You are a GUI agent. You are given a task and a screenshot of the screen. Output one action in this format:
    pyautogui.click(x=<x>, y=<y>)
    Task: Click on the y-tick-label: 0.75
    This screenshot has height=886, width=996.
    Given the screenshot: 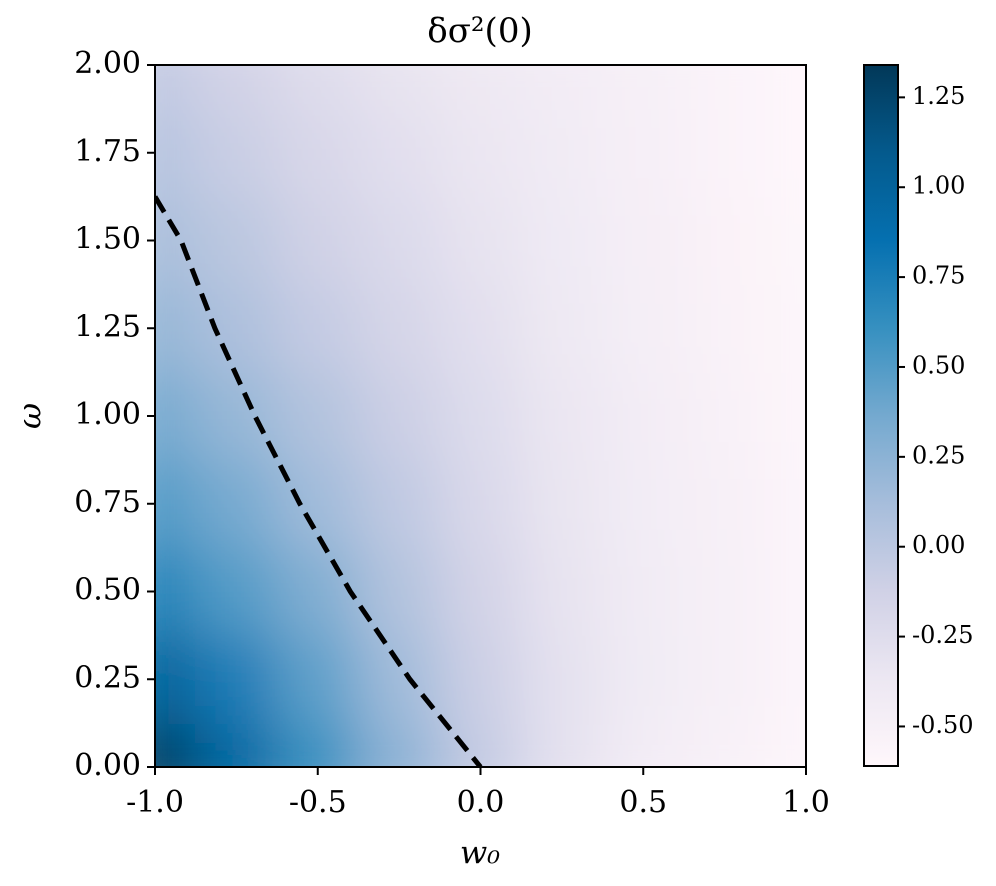 What is the action you would take?
    pyautogui.click(x=107, y=502)
    